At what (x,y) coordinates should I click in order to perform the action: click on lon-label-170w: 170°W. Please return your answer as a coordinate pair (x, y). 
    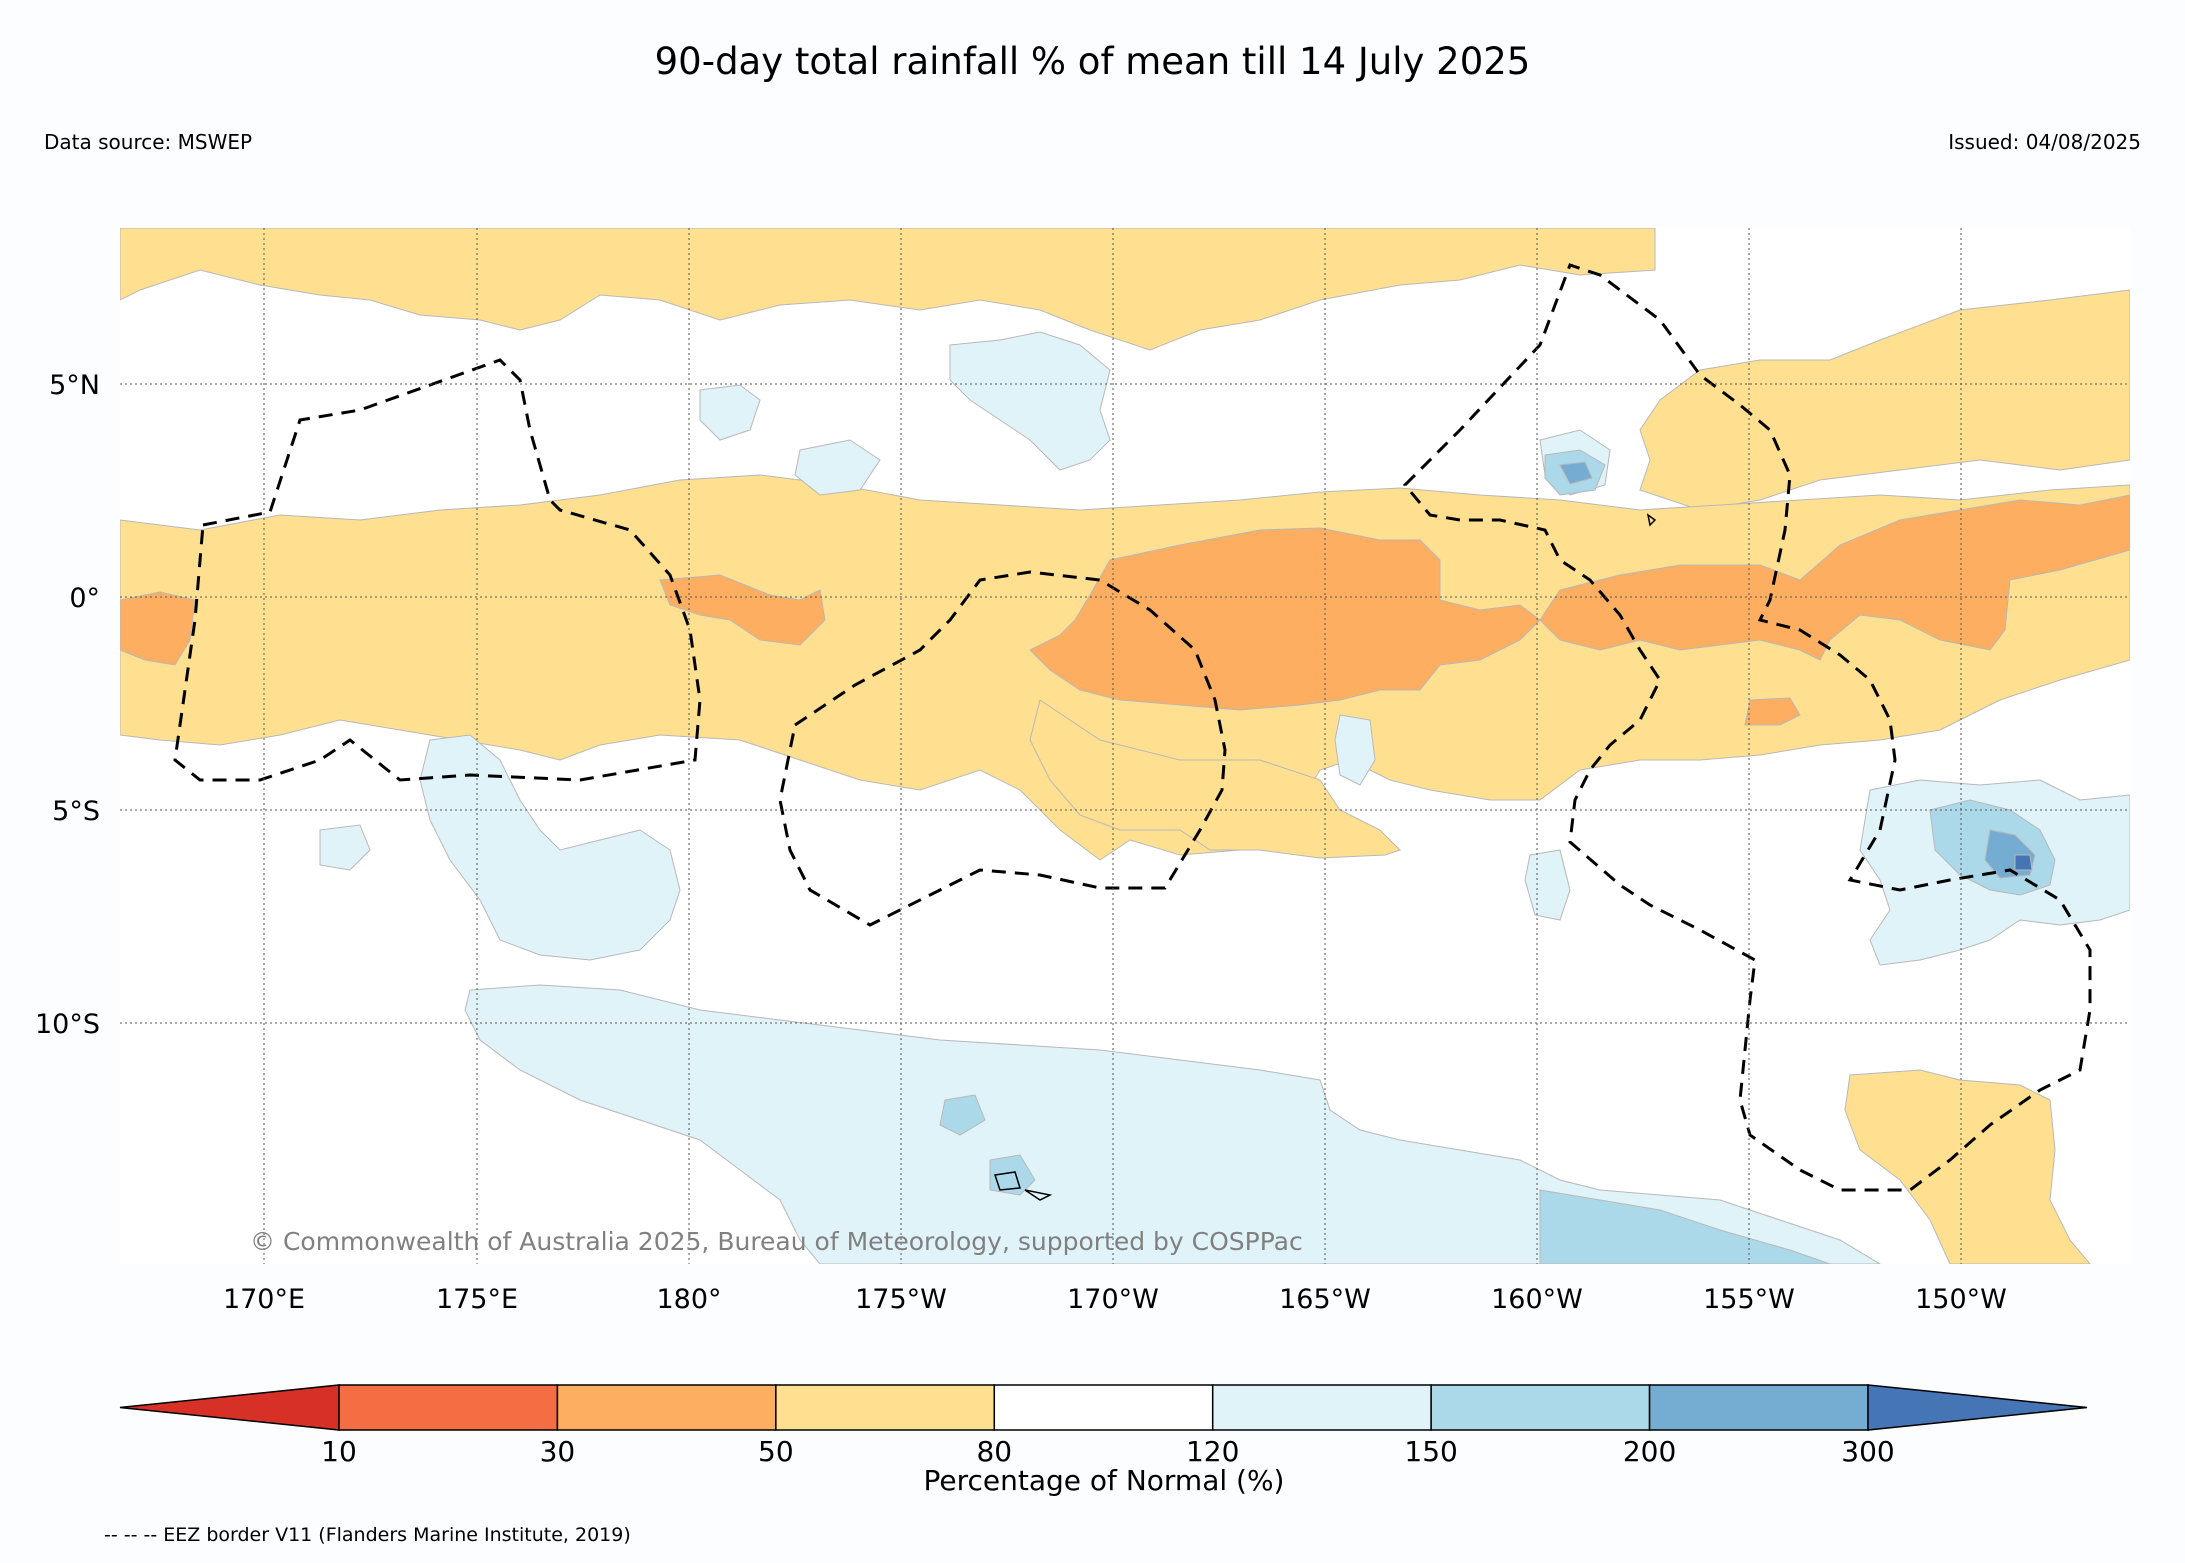
    Looking at the image, I should click on (1113, 1299).